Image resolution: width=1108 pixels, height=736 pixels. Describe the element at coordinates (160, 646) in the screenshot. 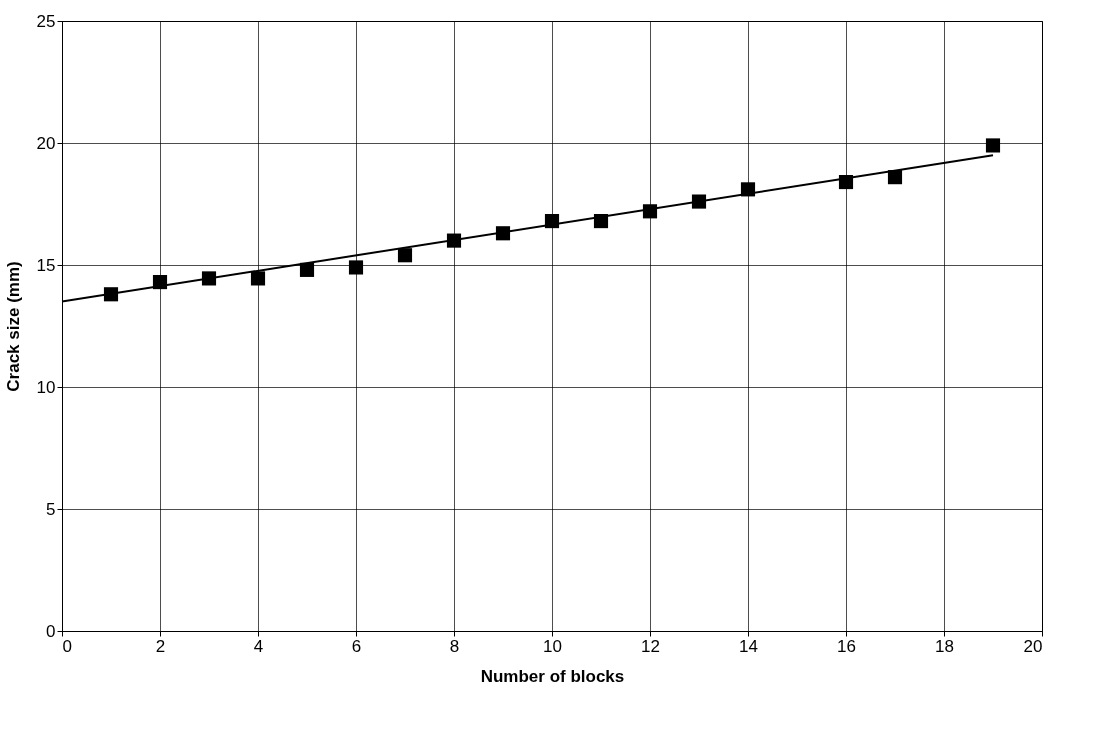

I see `x-tick-label: 2` at that location.